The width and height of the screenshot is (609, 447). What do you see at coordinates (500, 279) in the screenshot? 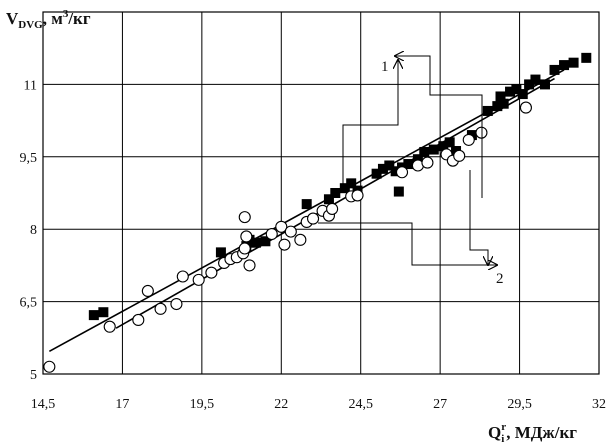
I see `callout-label-2: 2` at bounding box center [500, 279].